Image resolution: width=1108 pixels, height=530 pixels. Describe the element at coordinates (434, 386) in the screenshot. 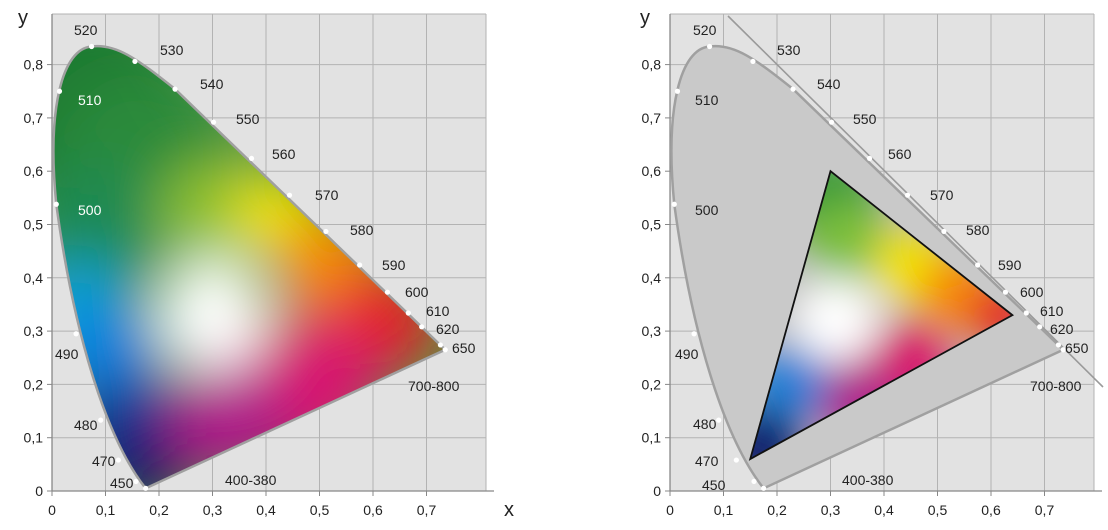

I see `wavelength-label: 700-800` at that location.